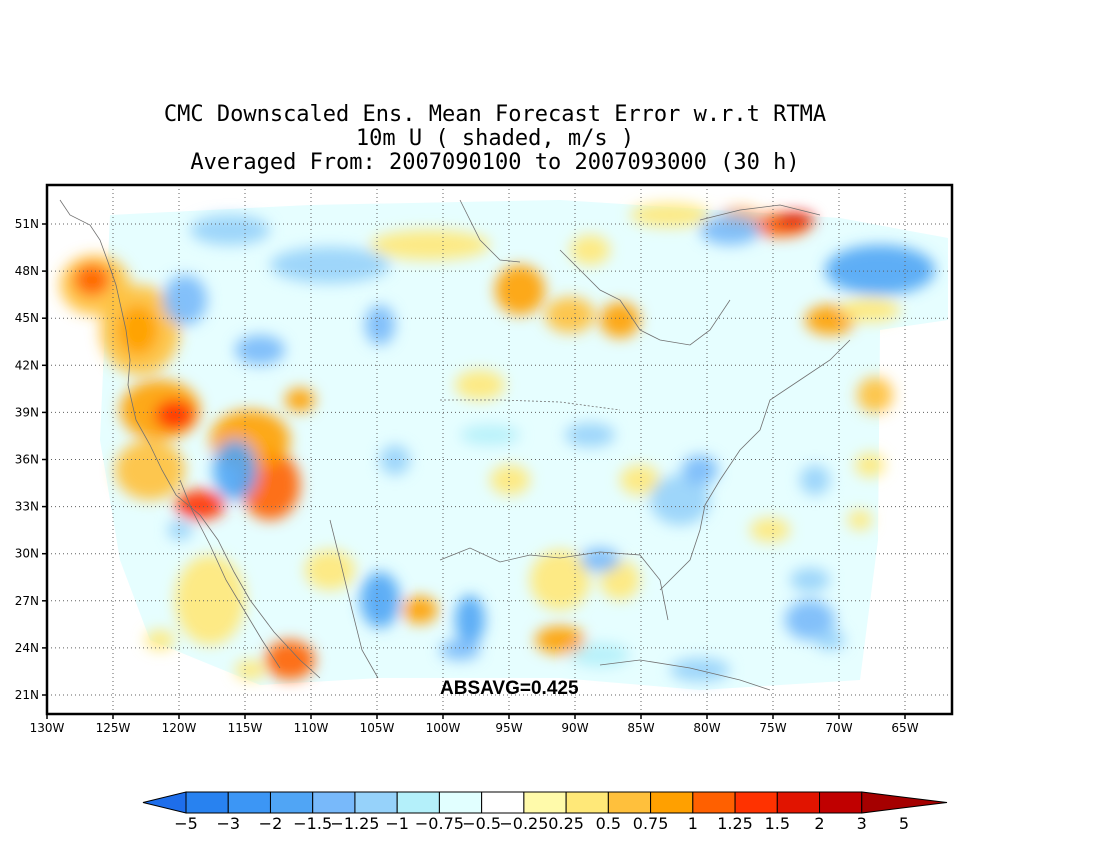  I want to click on colorbar-label: −0.25, so click(523, 823).